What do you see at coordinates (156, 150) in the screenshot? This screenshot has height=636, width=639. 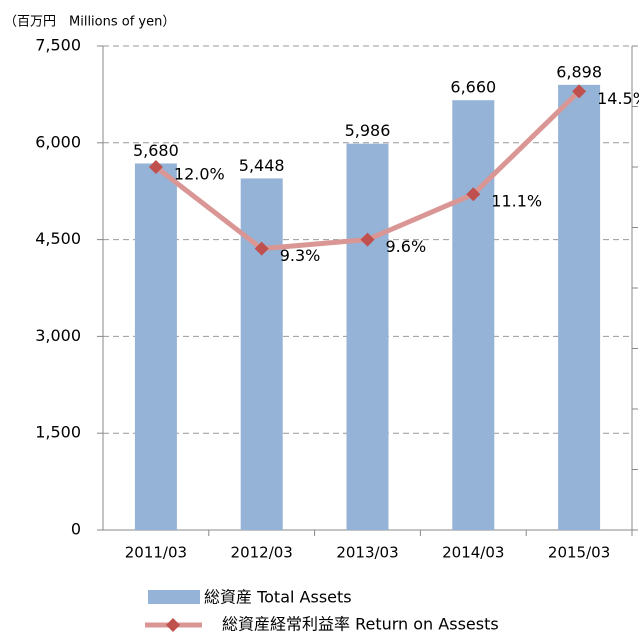 I see `bar-value-label: 5,680` at bounding box center [156, 150].